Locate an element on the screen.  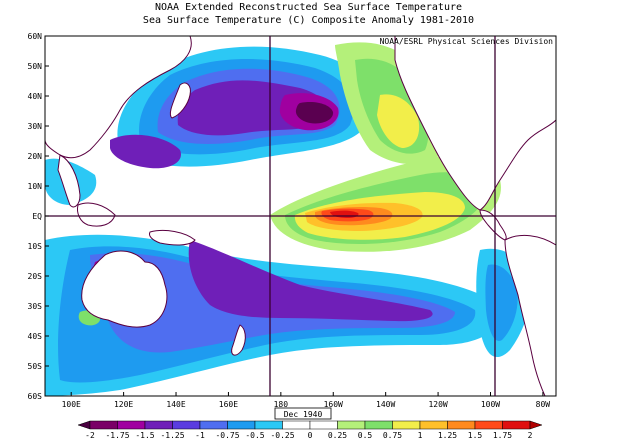
colorbar-label: -1 is located at coordinates (200, 435).